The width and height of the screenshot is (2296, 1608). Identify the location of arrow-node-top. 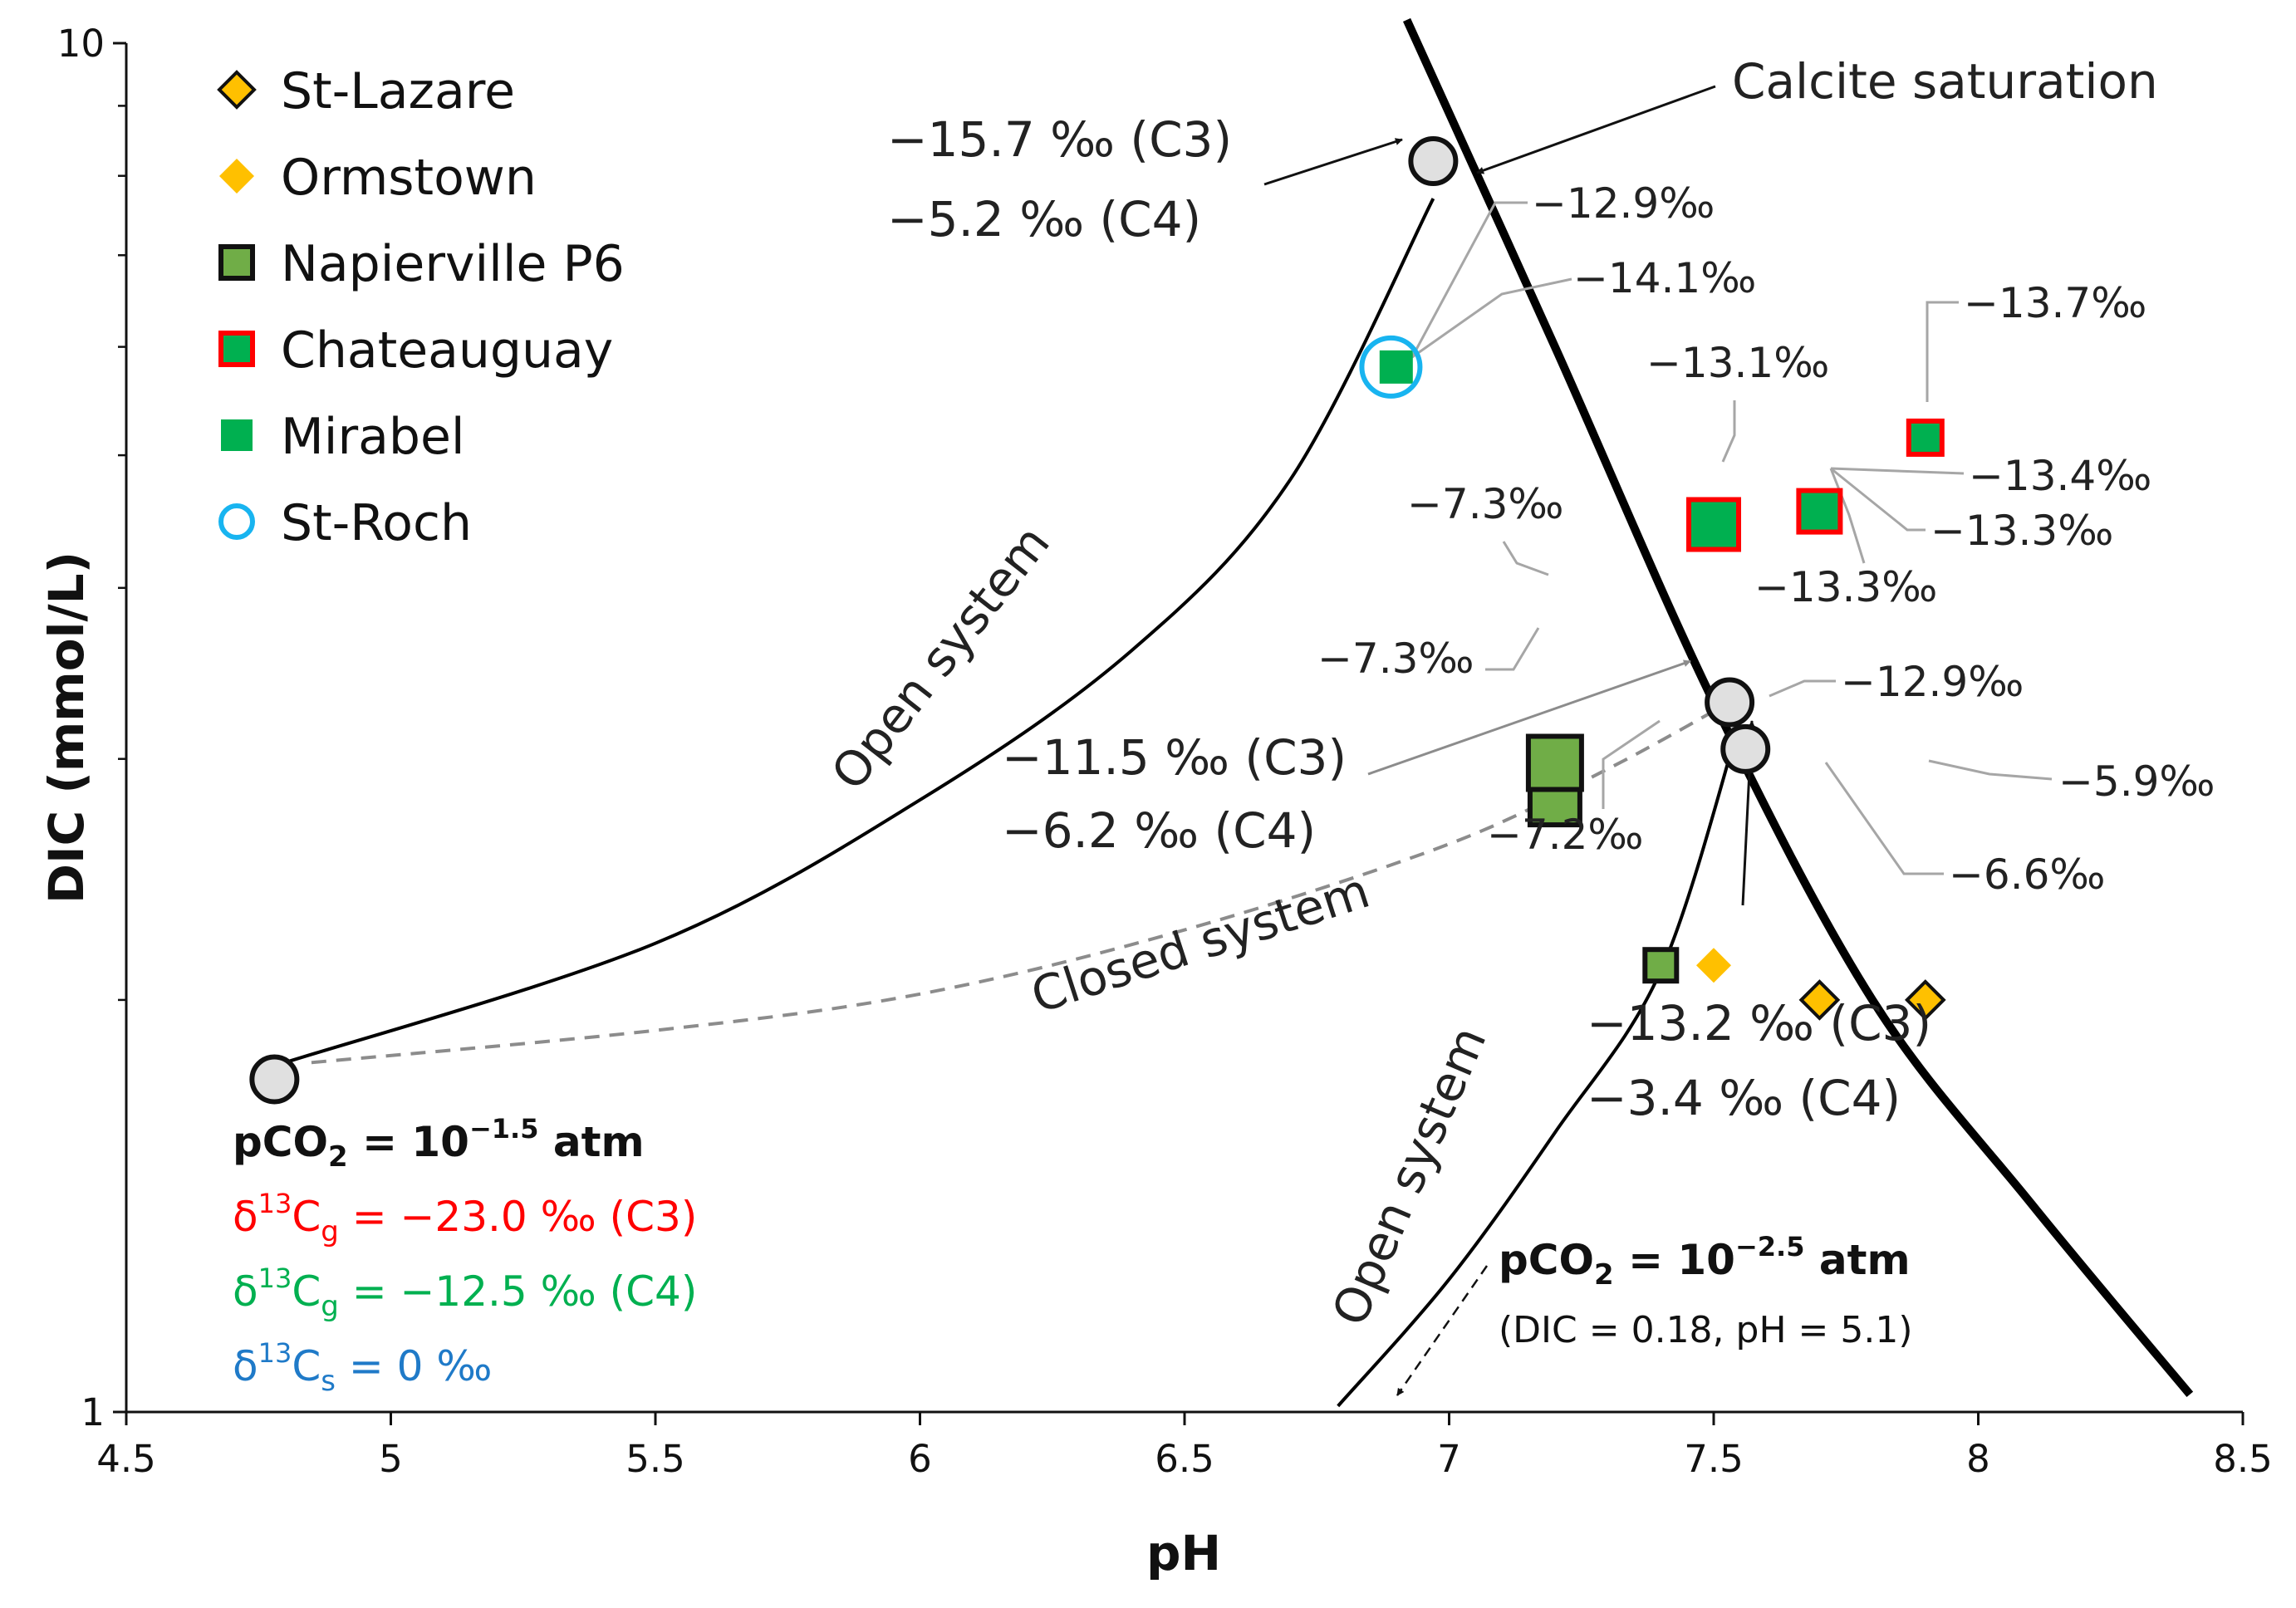
(1333, 162).